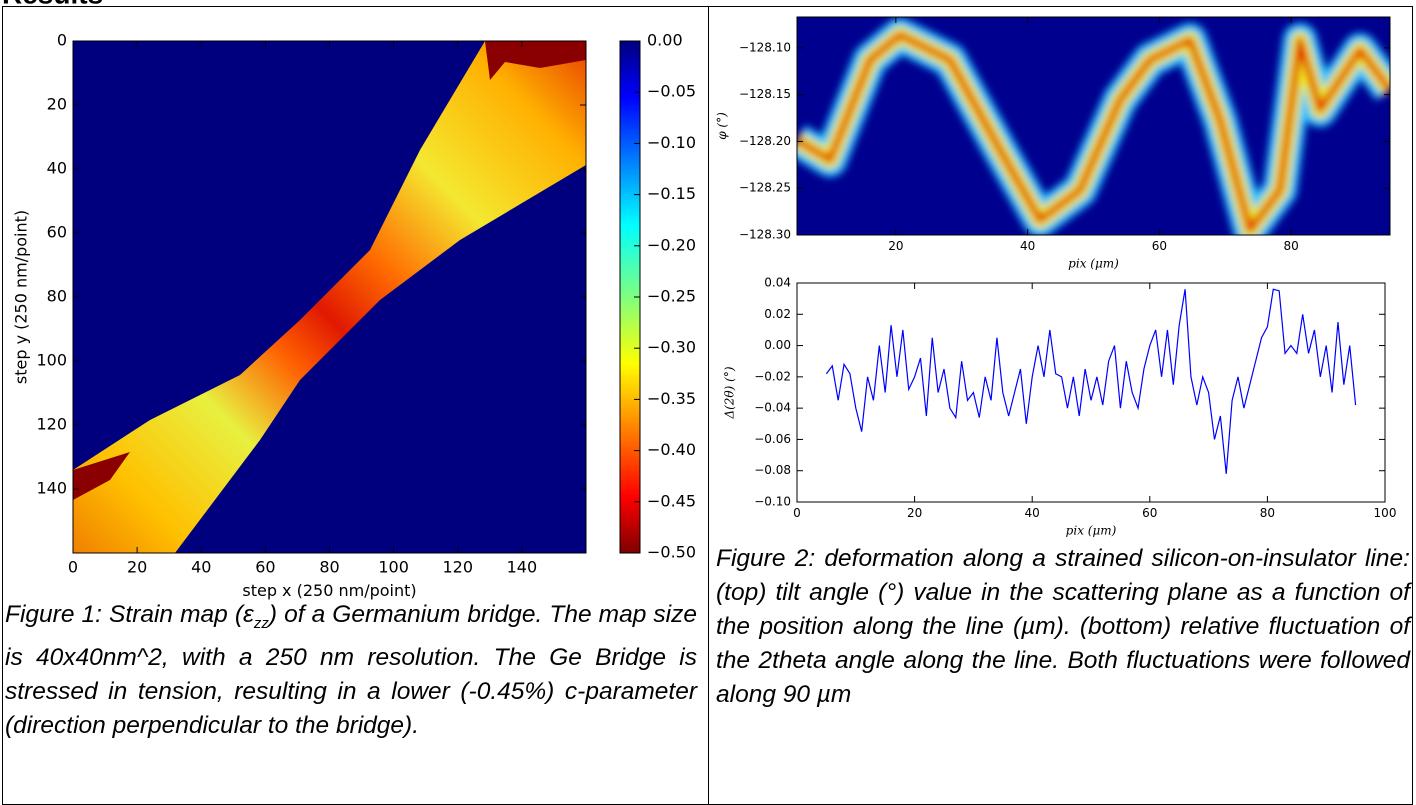 The height and width of the screenshot is (805, 1416). Describe the element at coordinates (671, 552) in the screenshot. I see `colorbar-tick-label: −0.50` at that location.